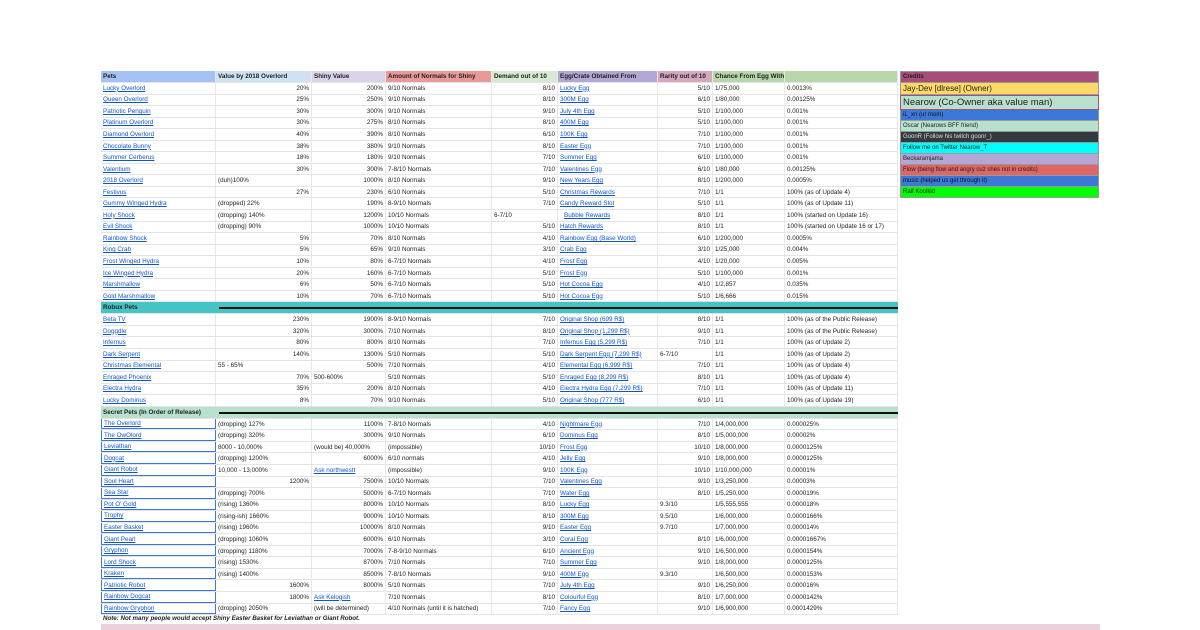 The image size is (1200, 630). Describe the element at coordinates (124, 88) in the screenshot. I see `pet-name-link: Lucky Overlord` at that location.